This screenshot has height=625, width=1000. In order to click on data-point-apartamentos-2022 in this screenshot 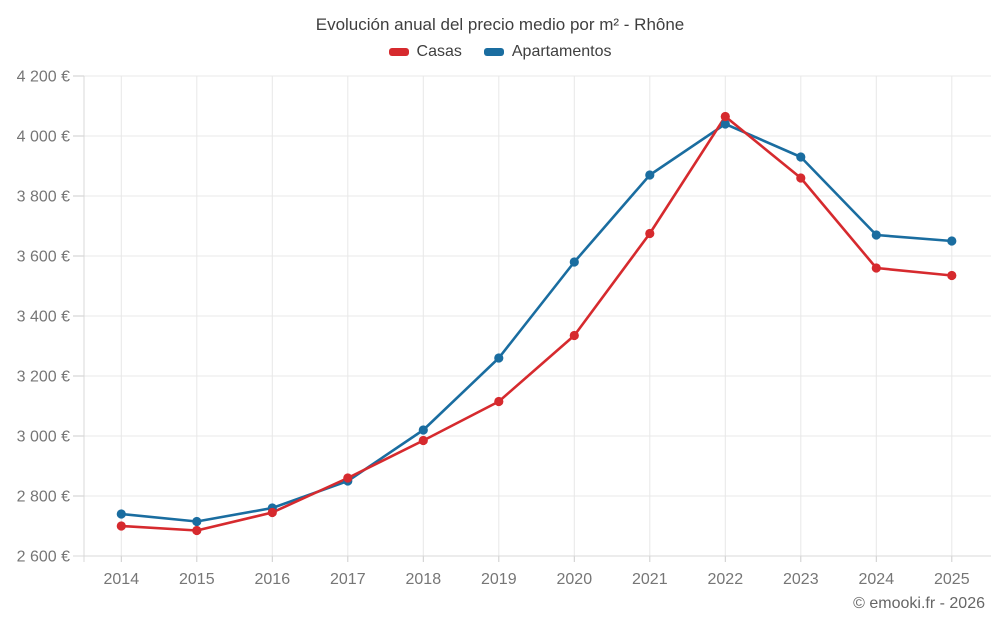, I will do `click(725, 124)`.